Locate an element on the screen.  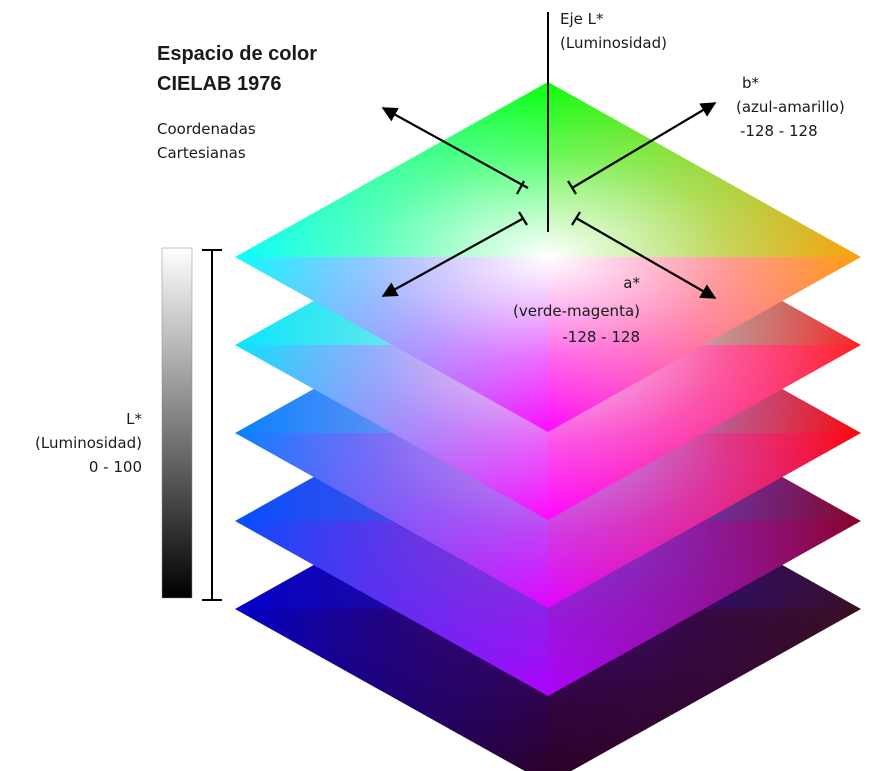
b-axis-label-line3: -128 - 128 is located at coordinates (779, 131).